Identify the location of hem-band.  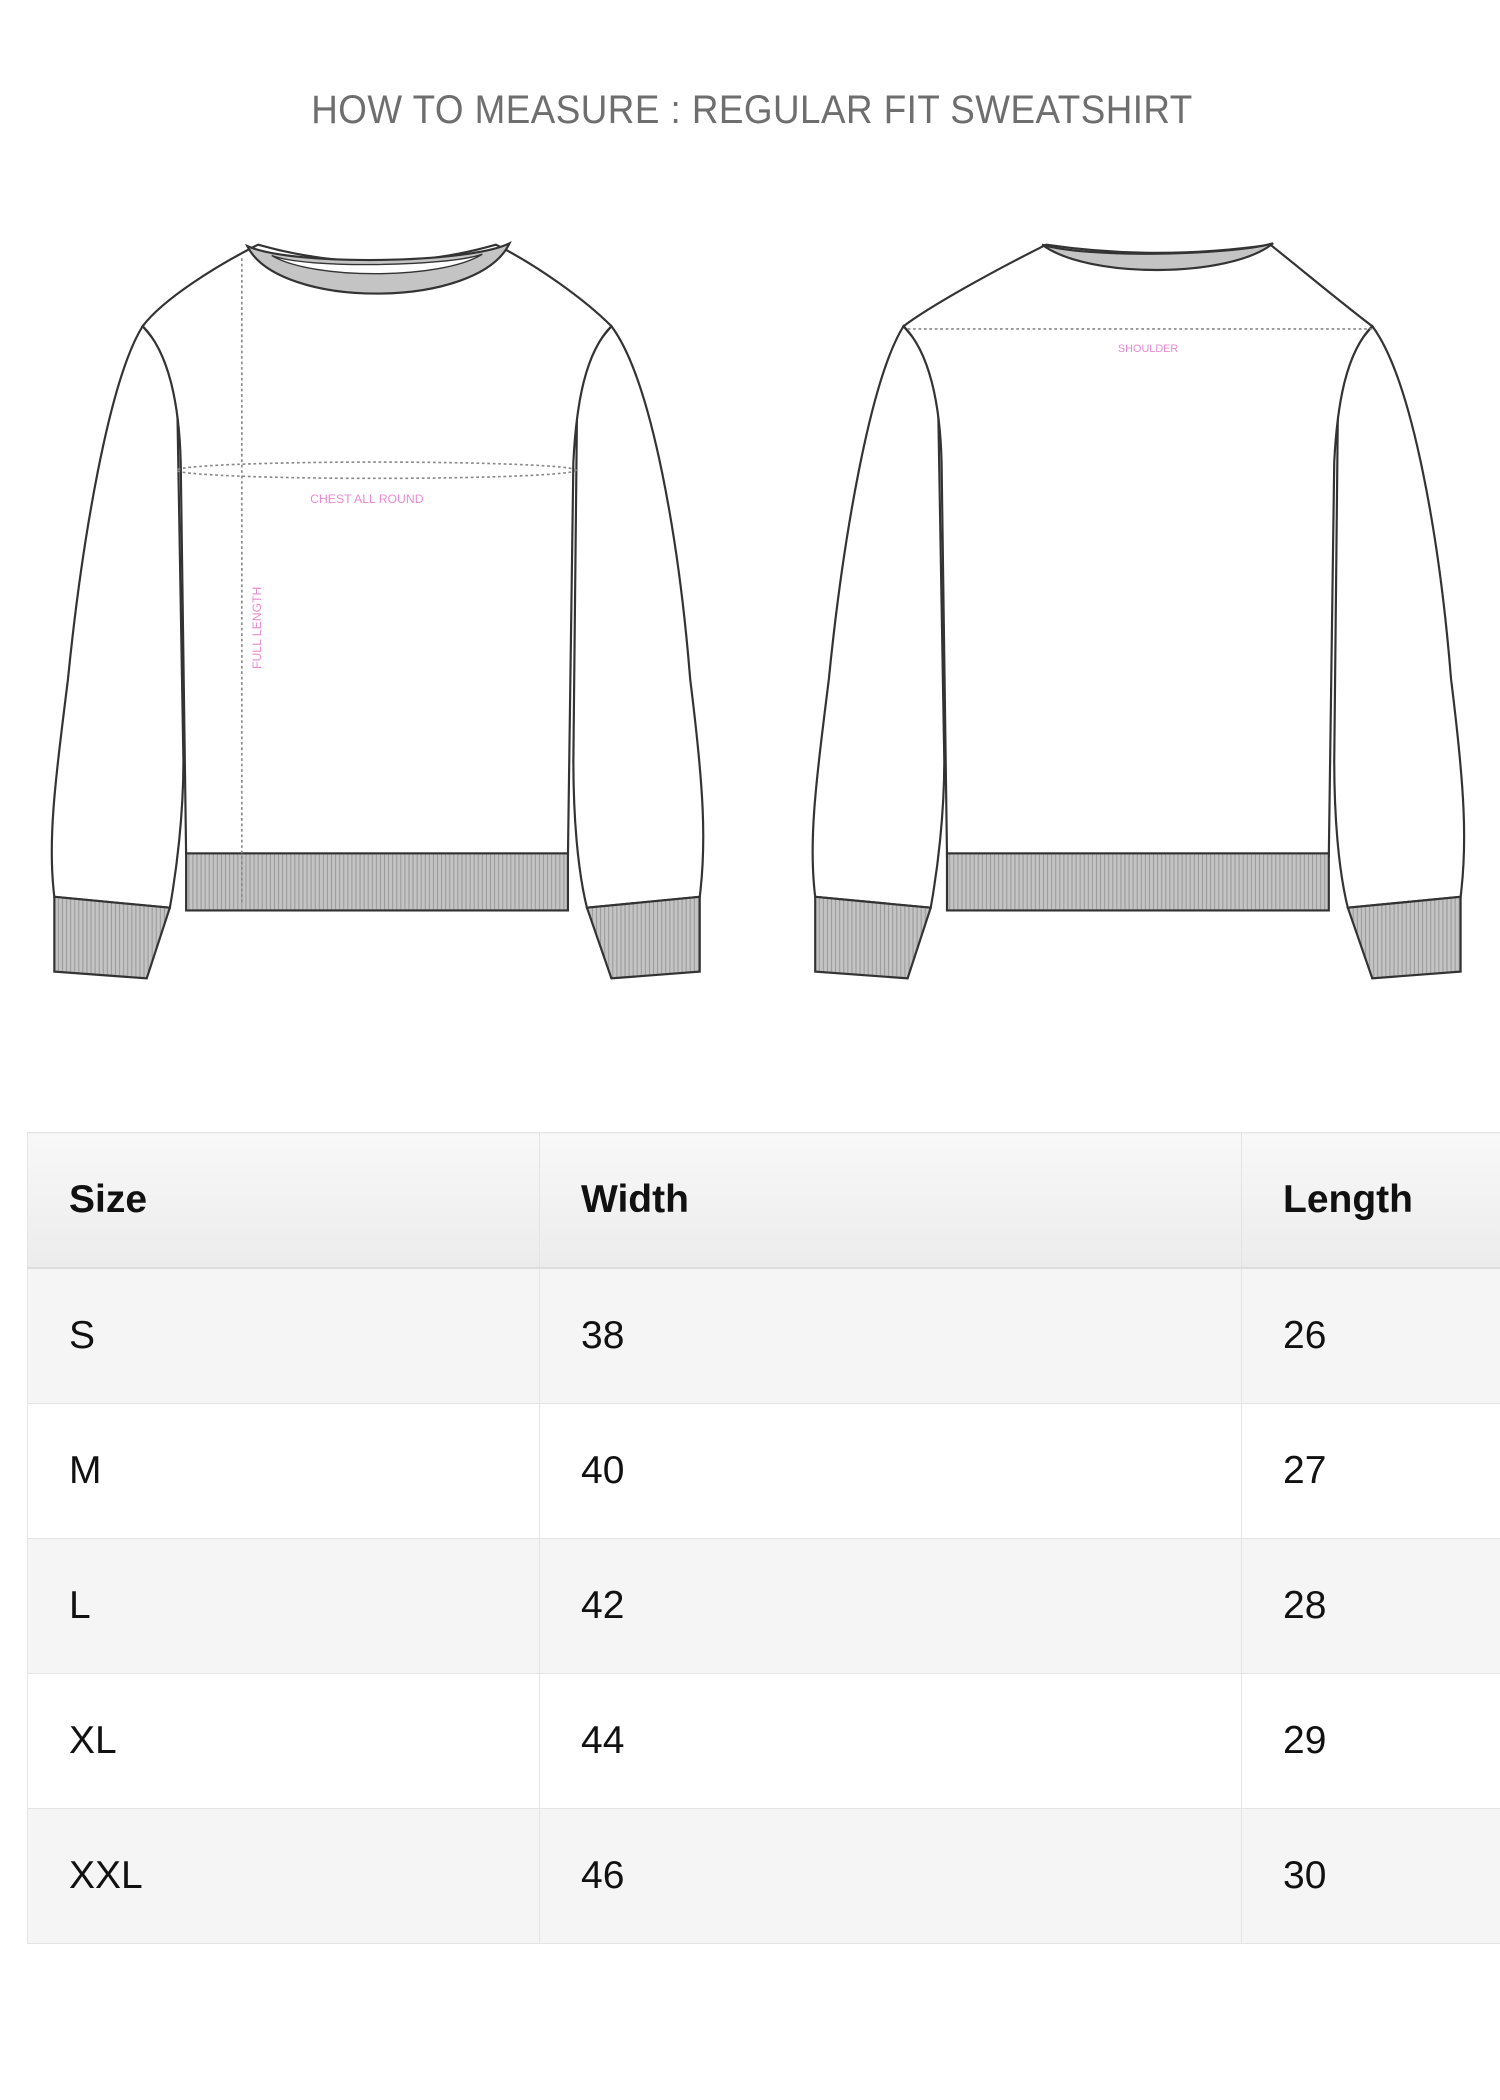
(377, 882).